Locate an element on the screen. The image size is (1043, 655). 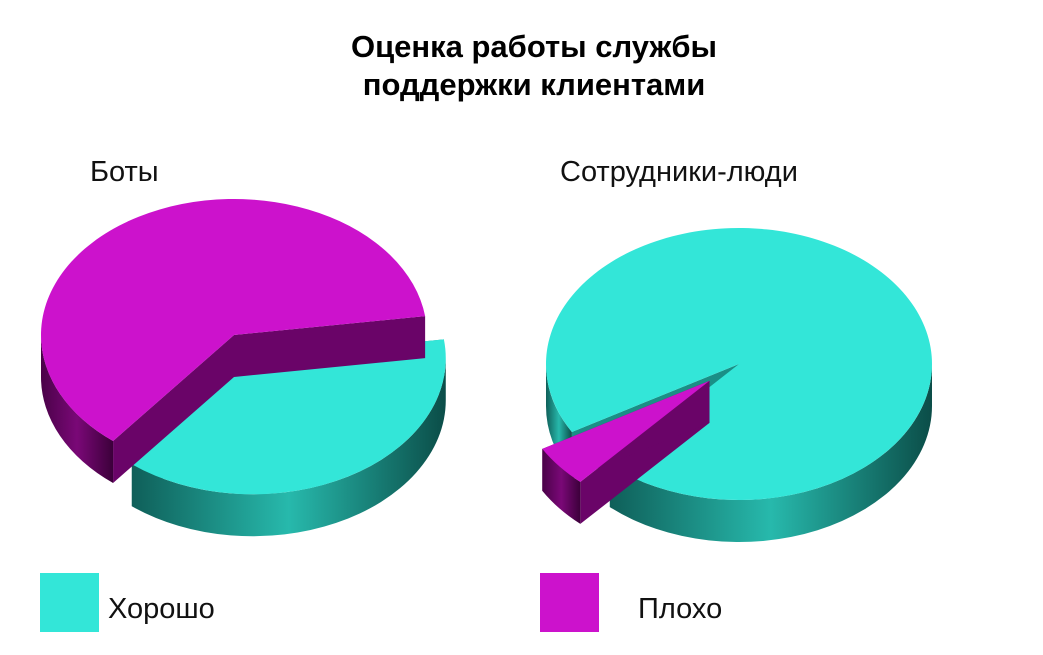
legend-label-good: Хорошо is located at coordinates (161, 609).